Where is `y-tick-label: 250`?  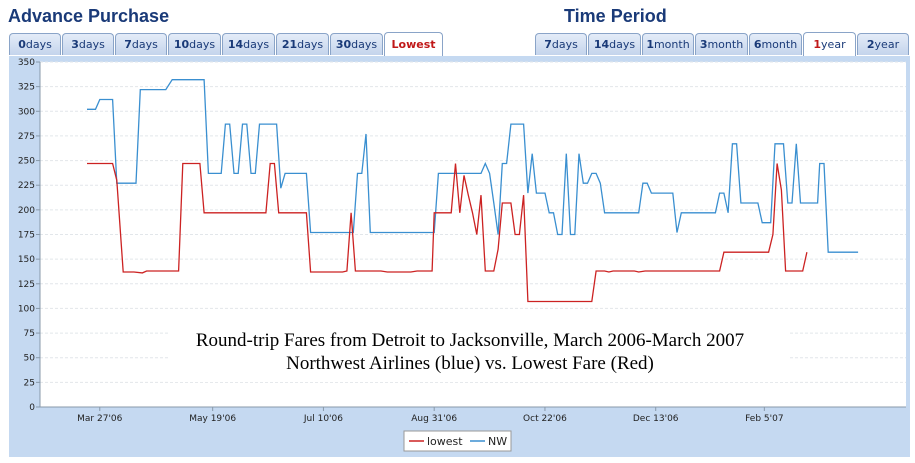 y-tick-label: 250 is located at coordinates (26, 162).